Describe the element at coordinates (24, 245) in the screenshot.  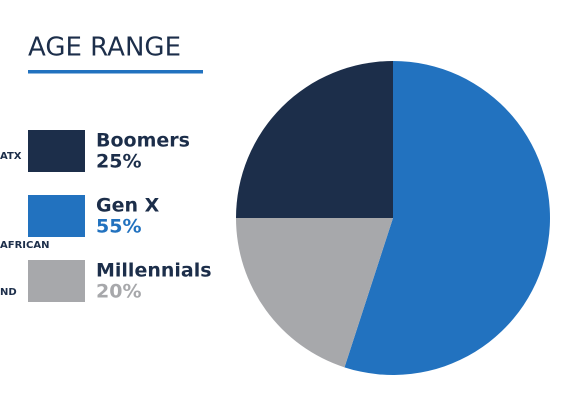
I see `side-label: AFRICAN` at that location.